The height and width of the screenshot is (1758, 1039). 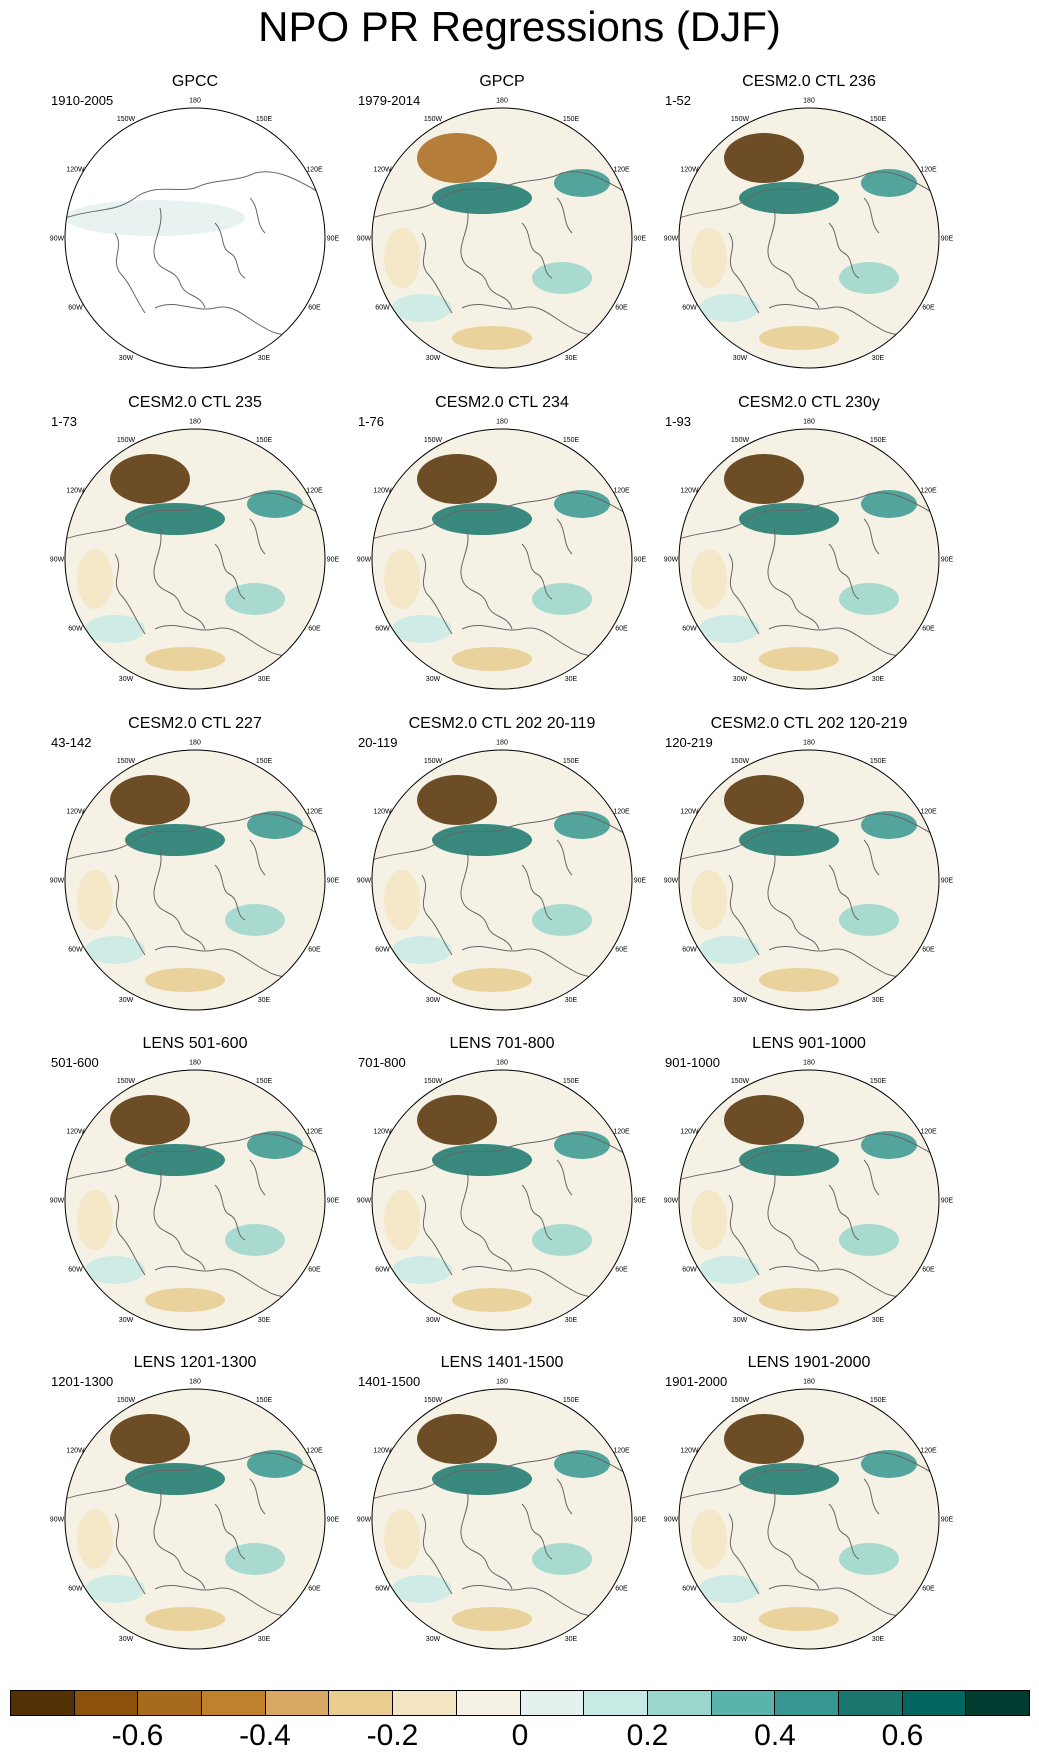 I want to click on panel-title: GPCP, so click(x=502, y=81).